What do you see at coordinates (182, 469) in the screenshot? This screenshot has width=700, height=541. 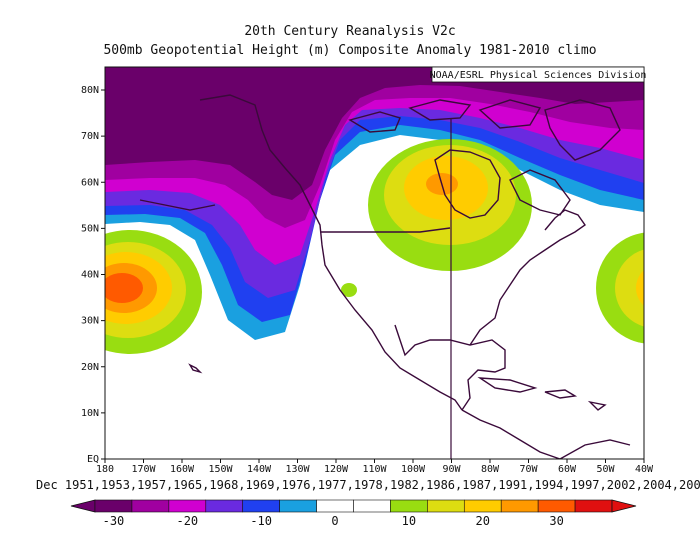 I see `lon-tick-label: 160W` at bounding box center [182, 469].